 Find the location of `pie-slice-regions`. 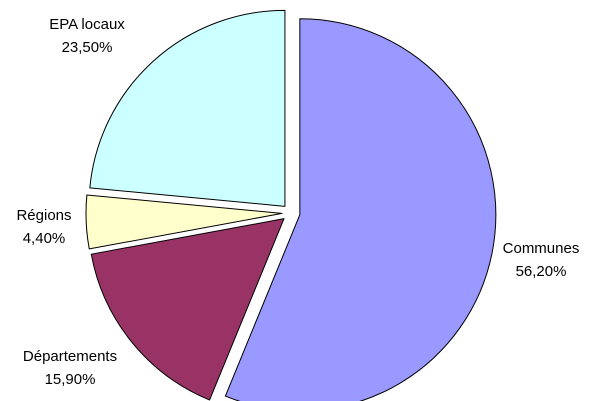

pie-slice-regions is located at coordinates (184, 222).